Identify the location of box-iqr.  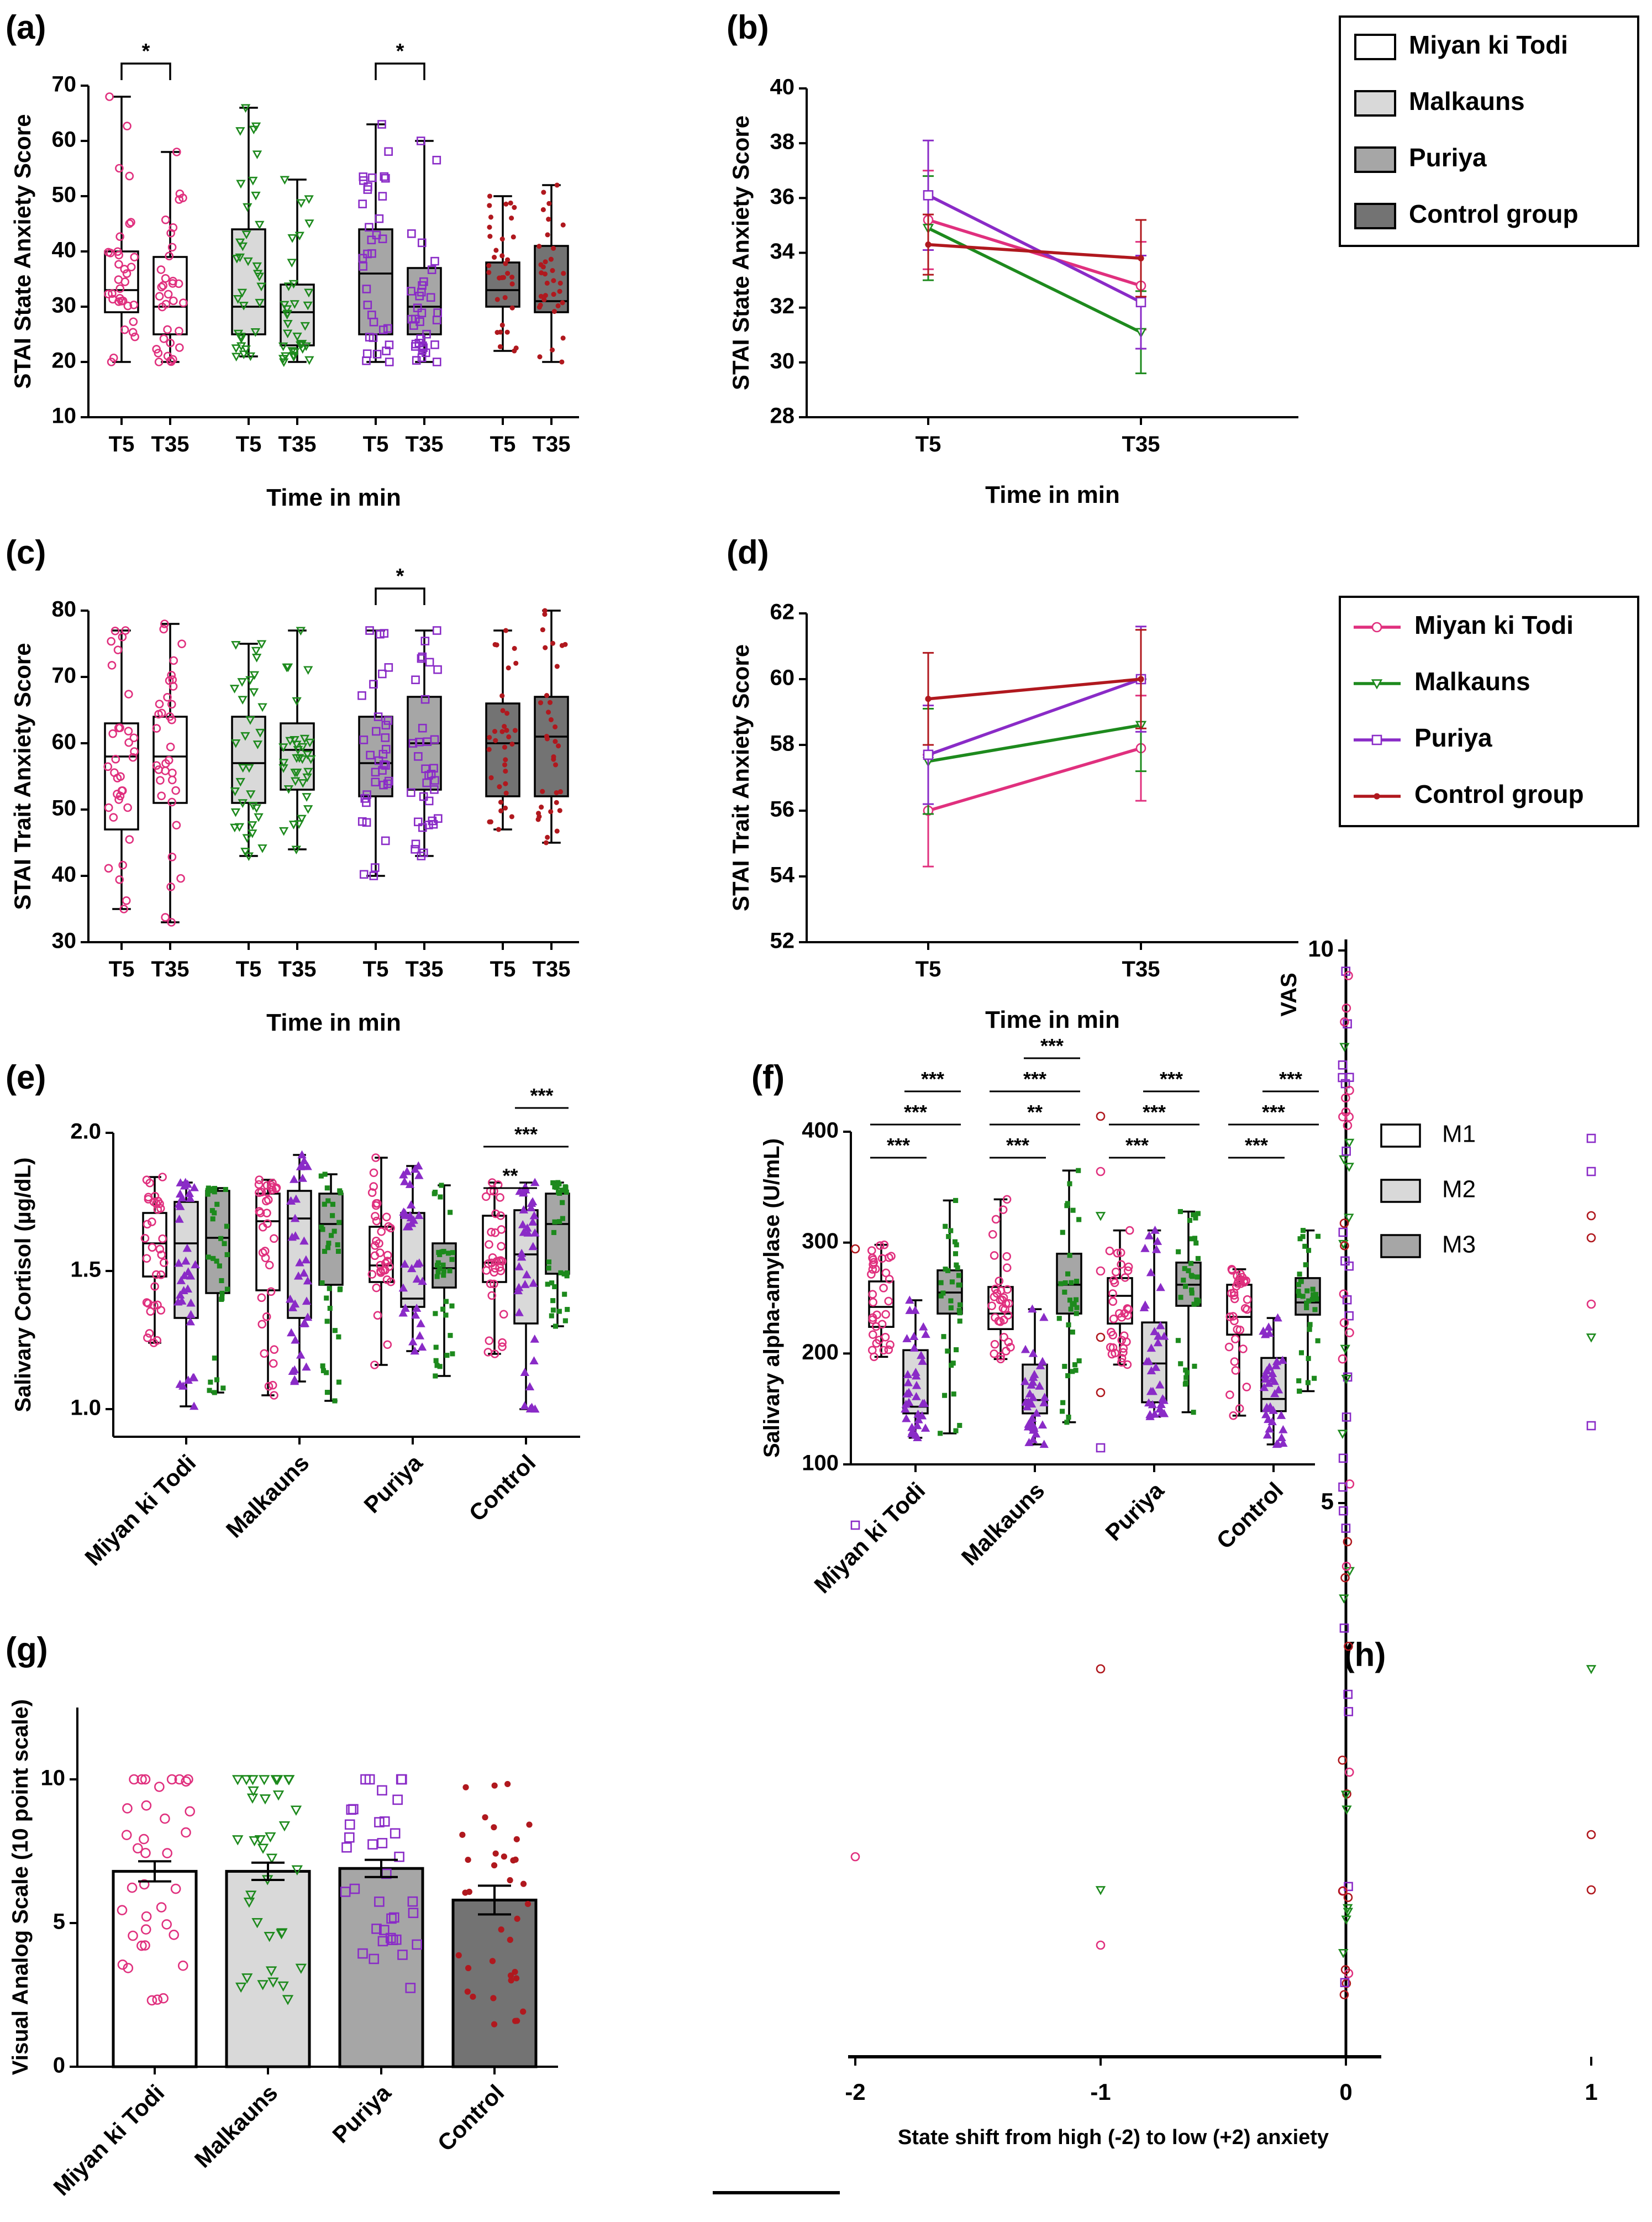
(551, 747).